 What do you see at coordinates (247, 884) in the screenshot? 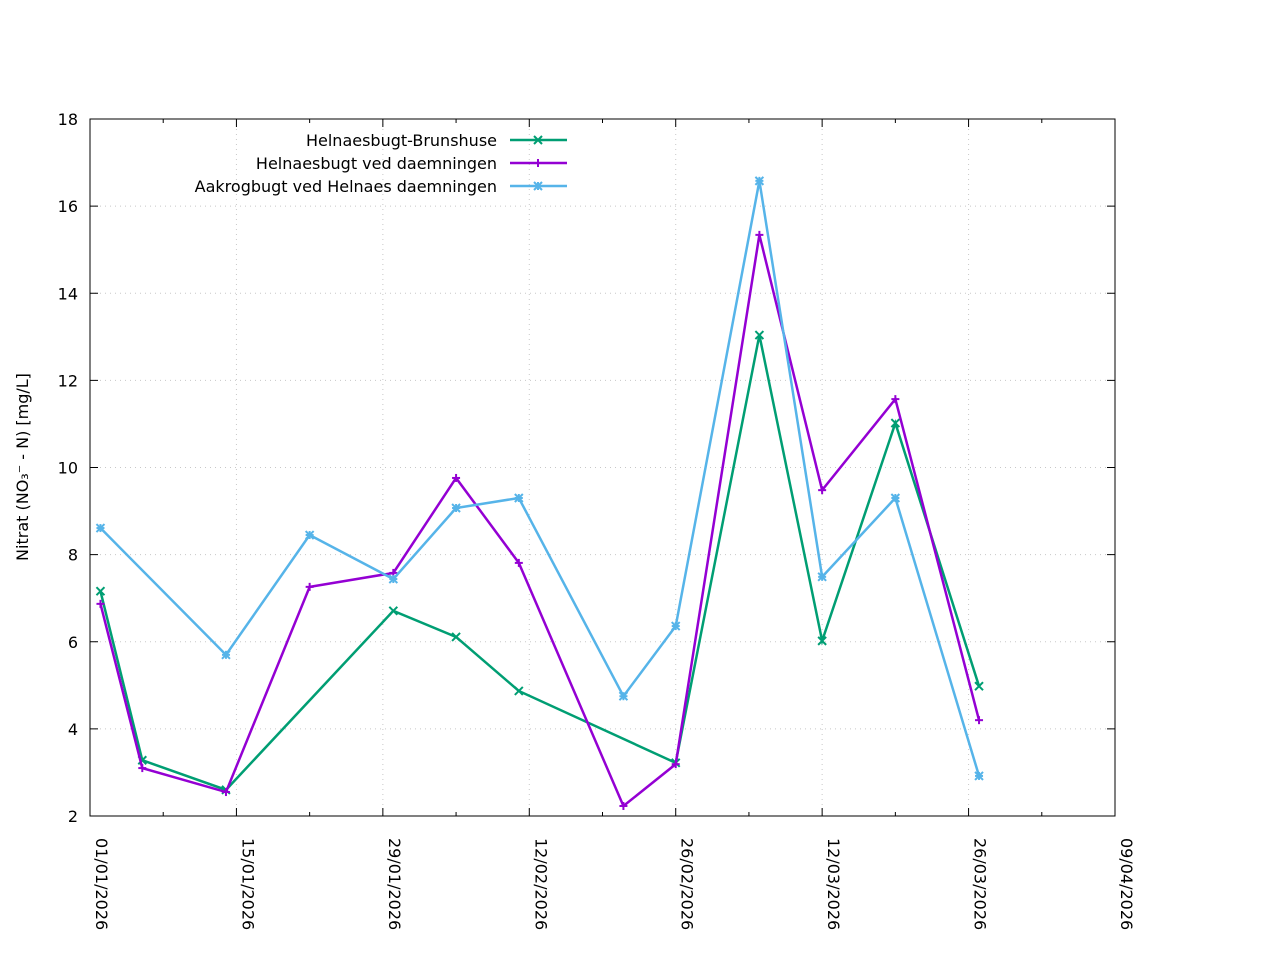
I see `x-tick-label: 15/01/2026` at bounding box center [247, 884].